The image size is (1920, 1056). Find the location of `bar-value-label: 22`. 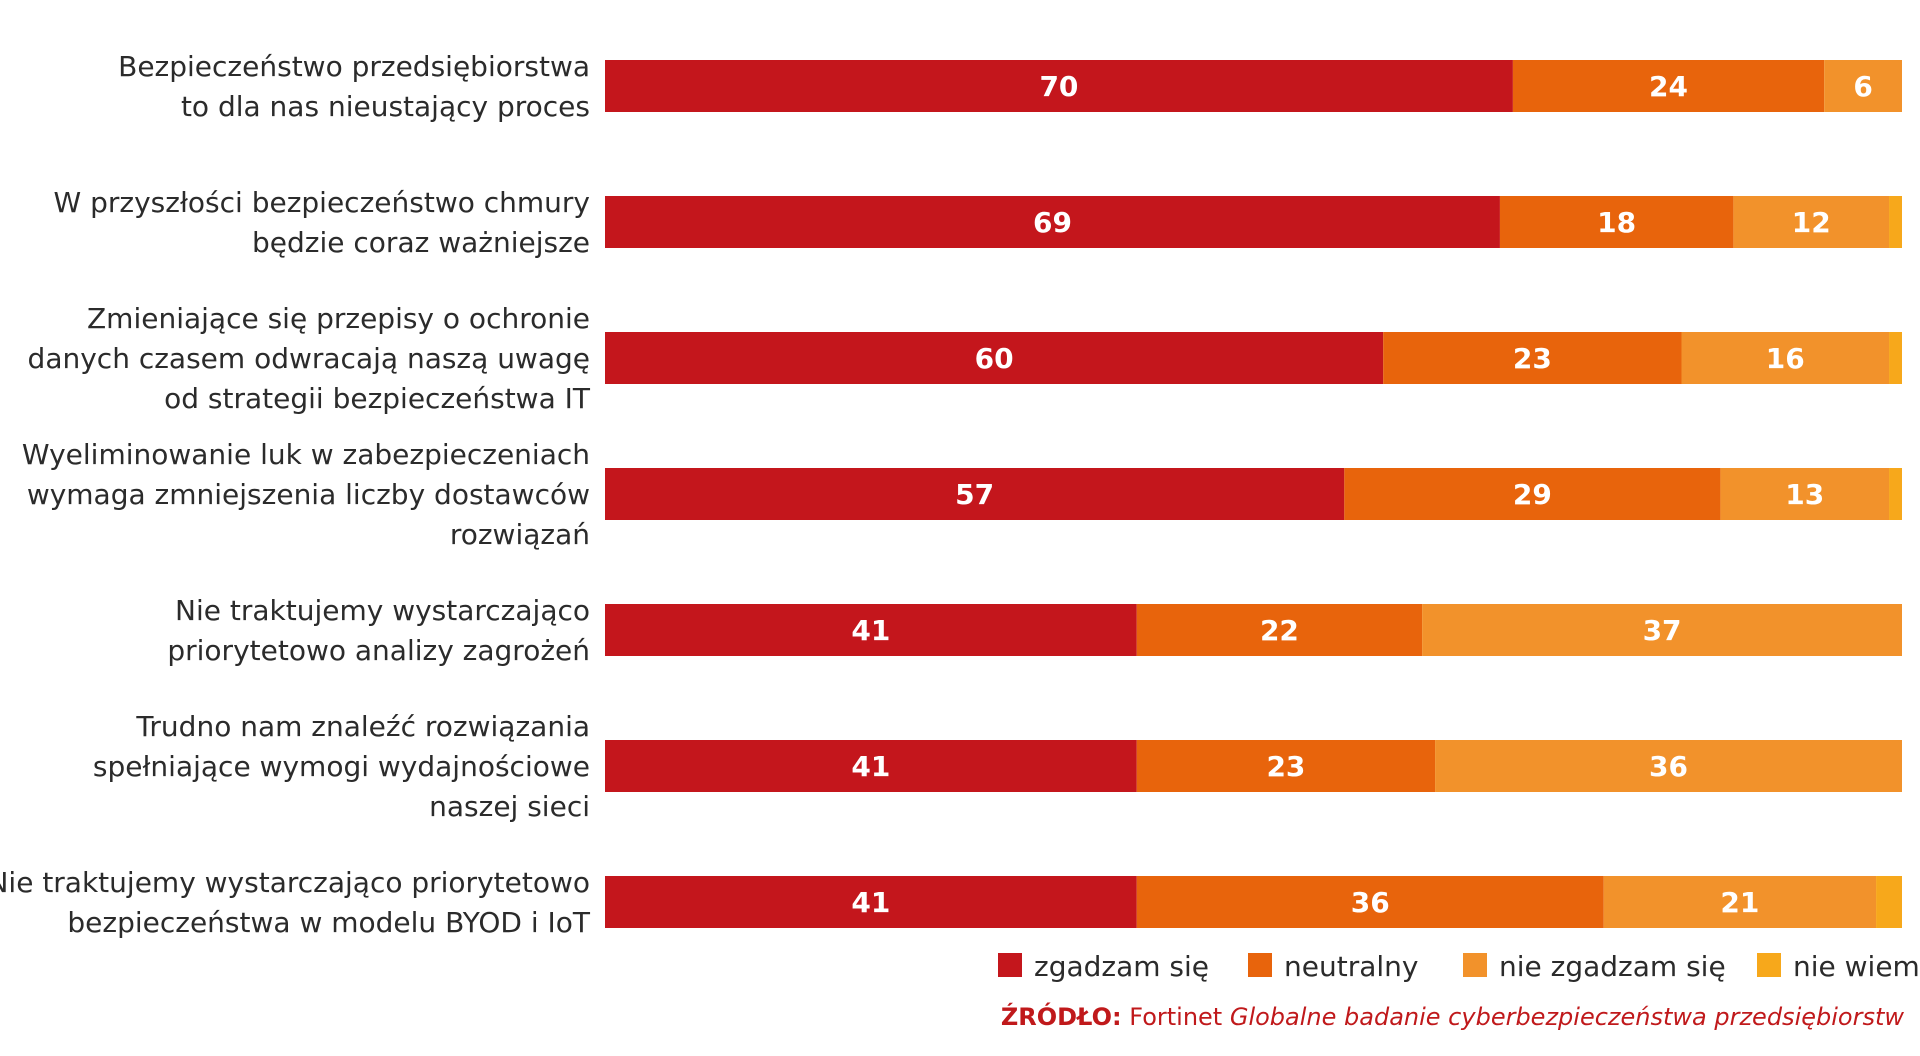

bar-value-label: 22 is located at coordinates (1279, 630).